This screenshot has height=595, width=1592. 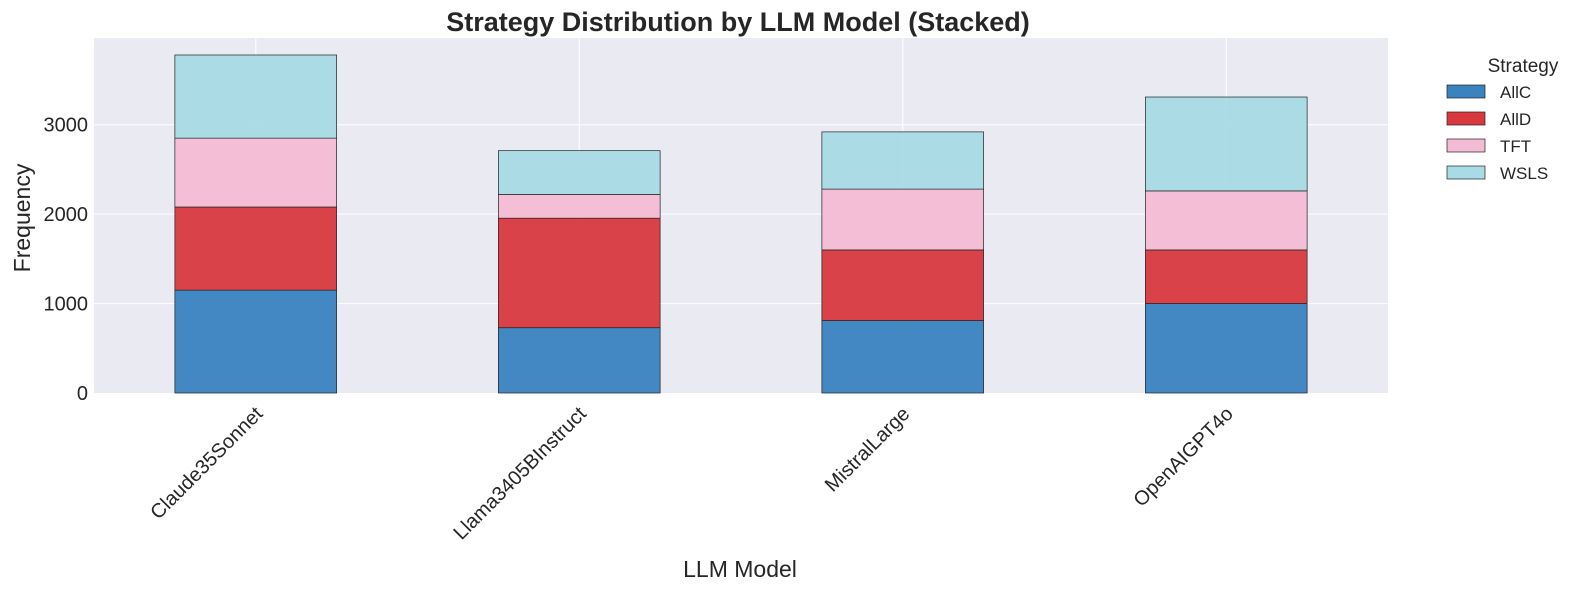 What do you see at coordinates (1466, 118) in the screenshot?
I see `legend-swatch-alld` at bounding box center [1466, 118].